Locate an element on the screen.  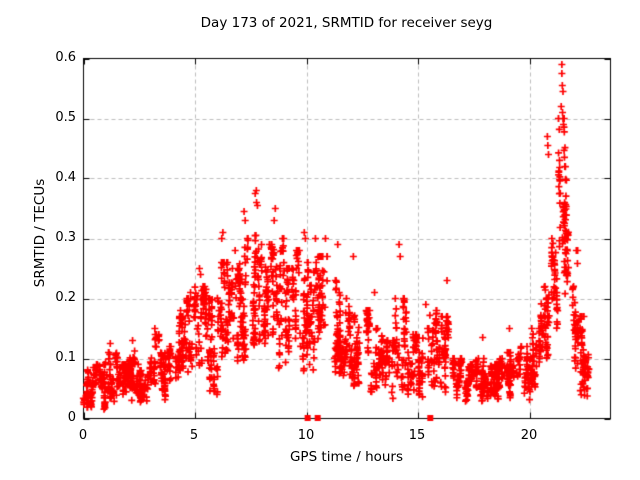
x-tick-label-0: 0 is located at coordinates (83, 435).